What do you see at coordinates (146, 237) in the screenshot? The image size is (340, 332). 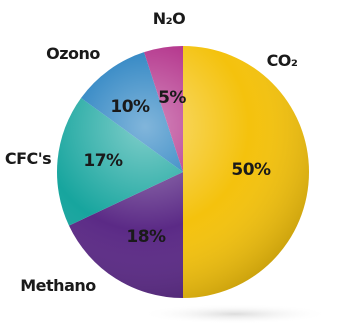 I see `pie-value-label: 18%` at bounding box center [146, 237].